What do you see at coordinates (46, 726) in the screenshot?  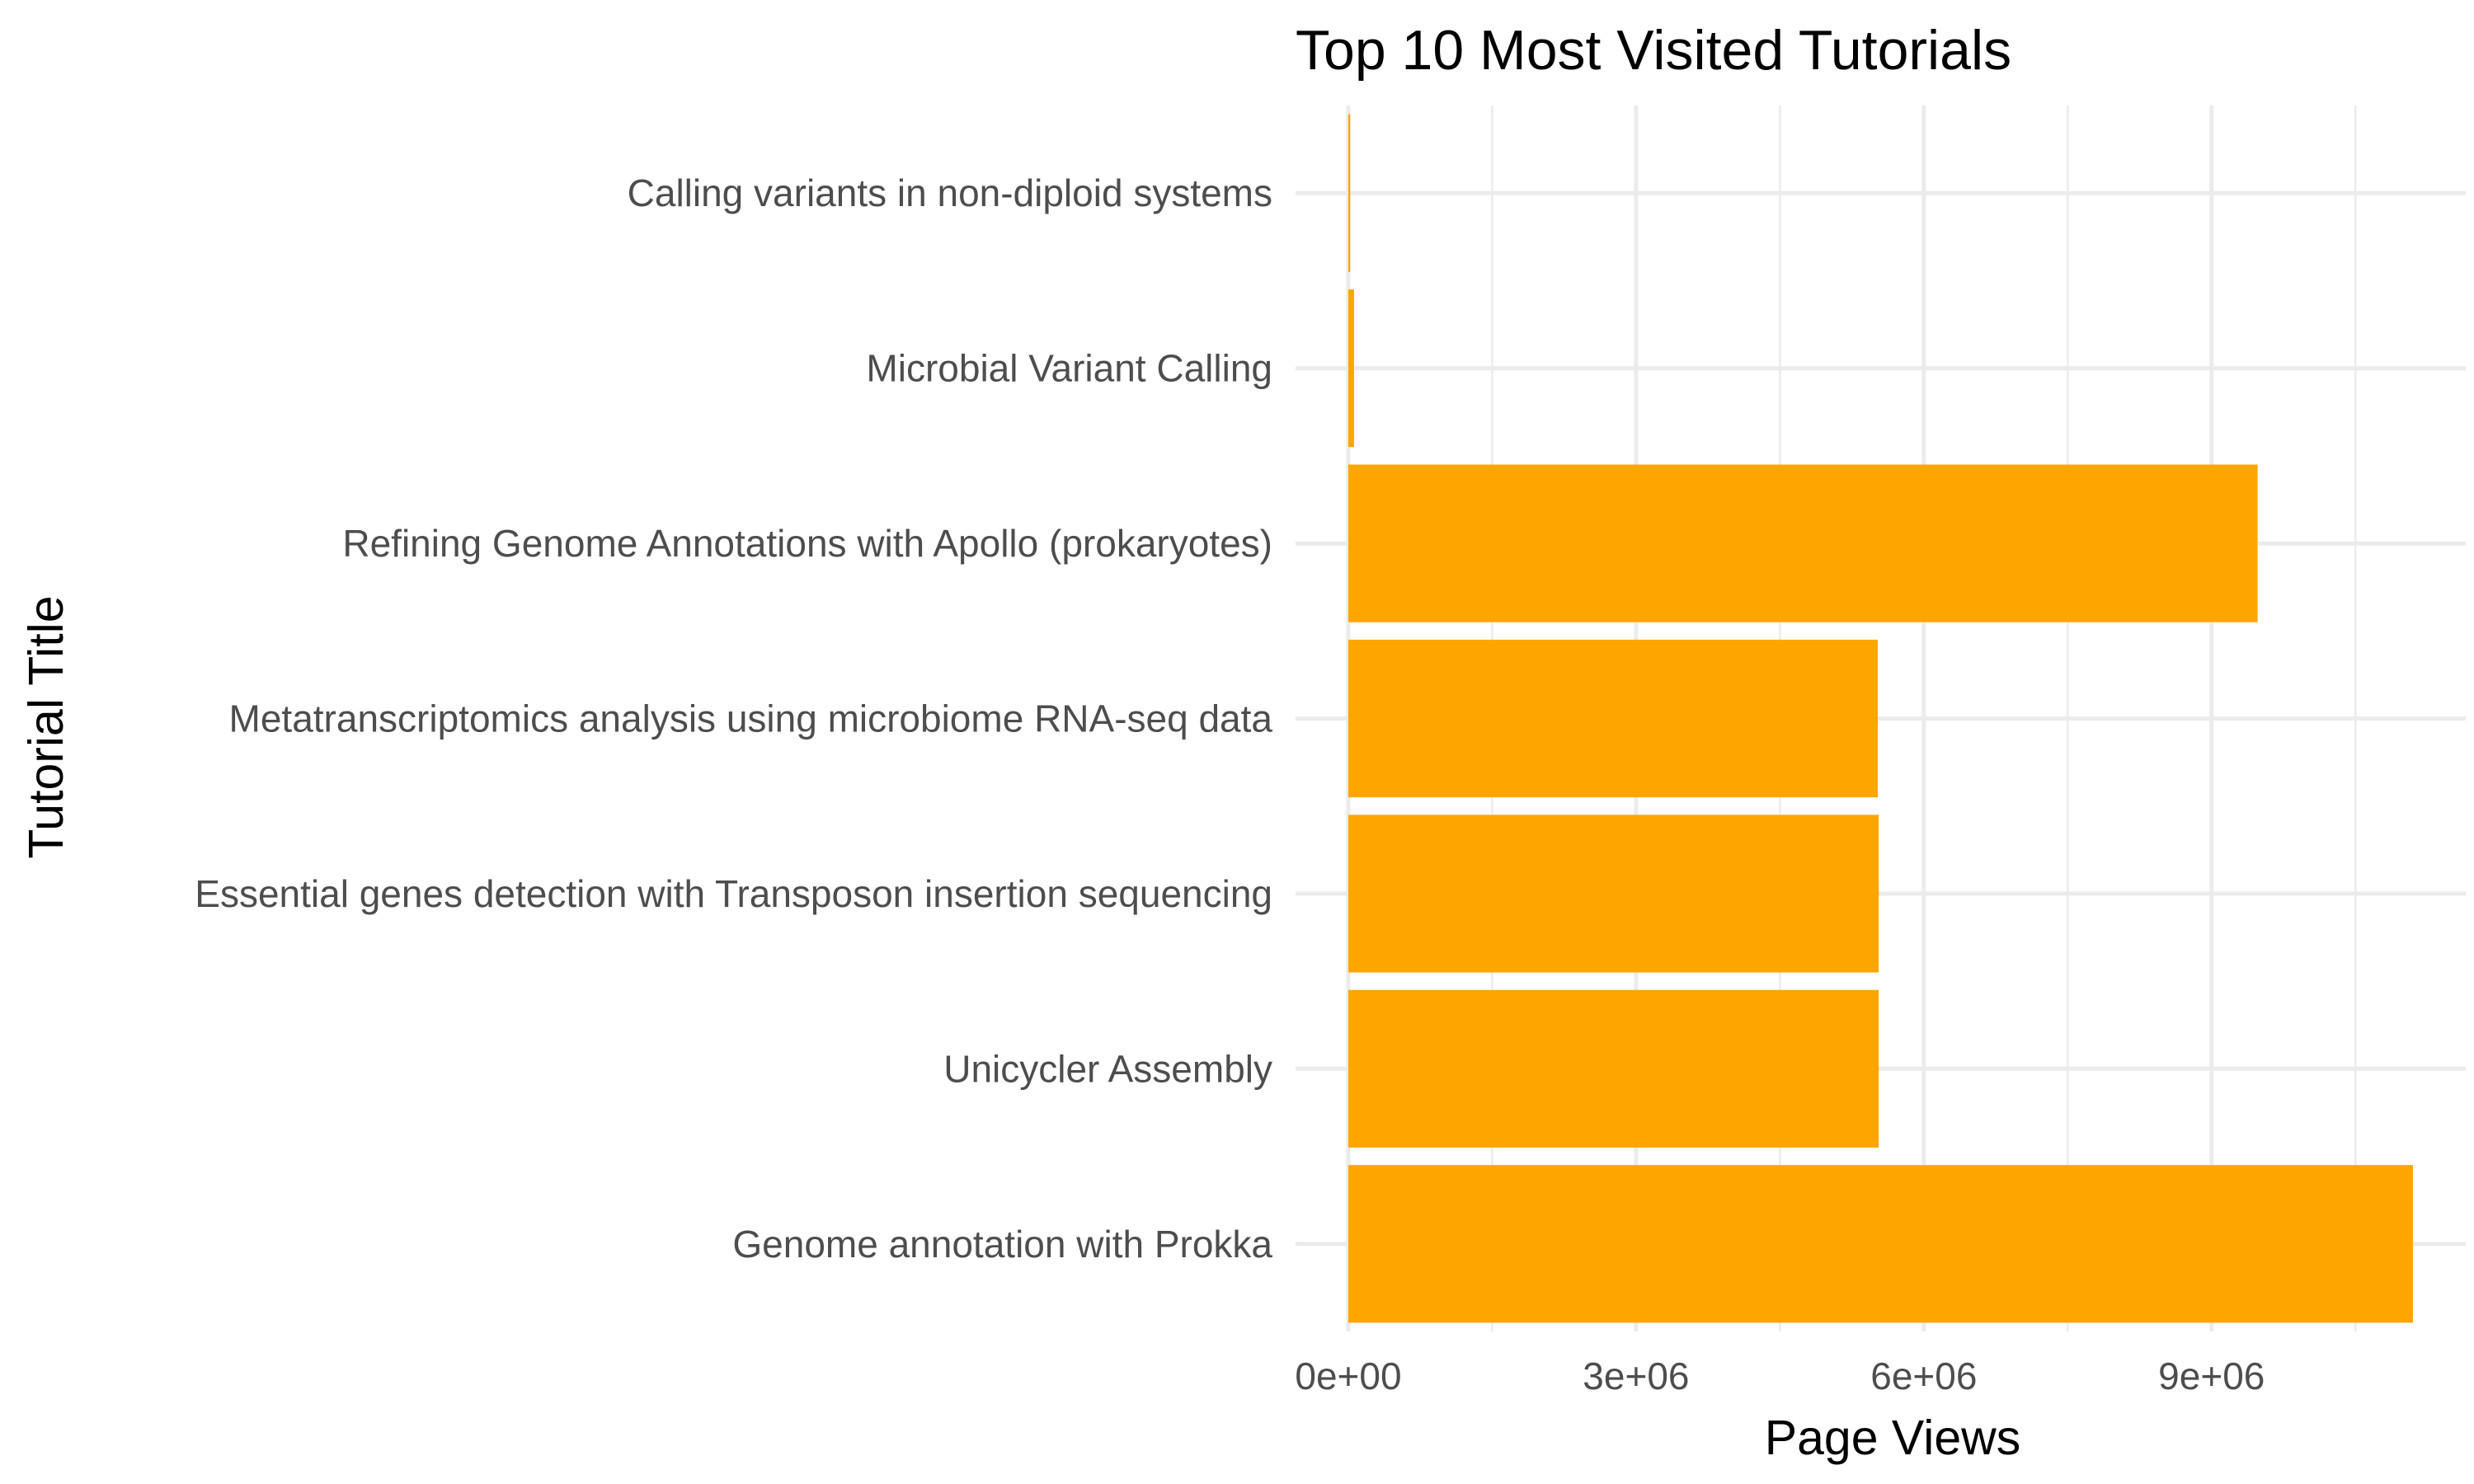 I see `y-axis-title: Tutorial Title` at bounding box center [46, 726].